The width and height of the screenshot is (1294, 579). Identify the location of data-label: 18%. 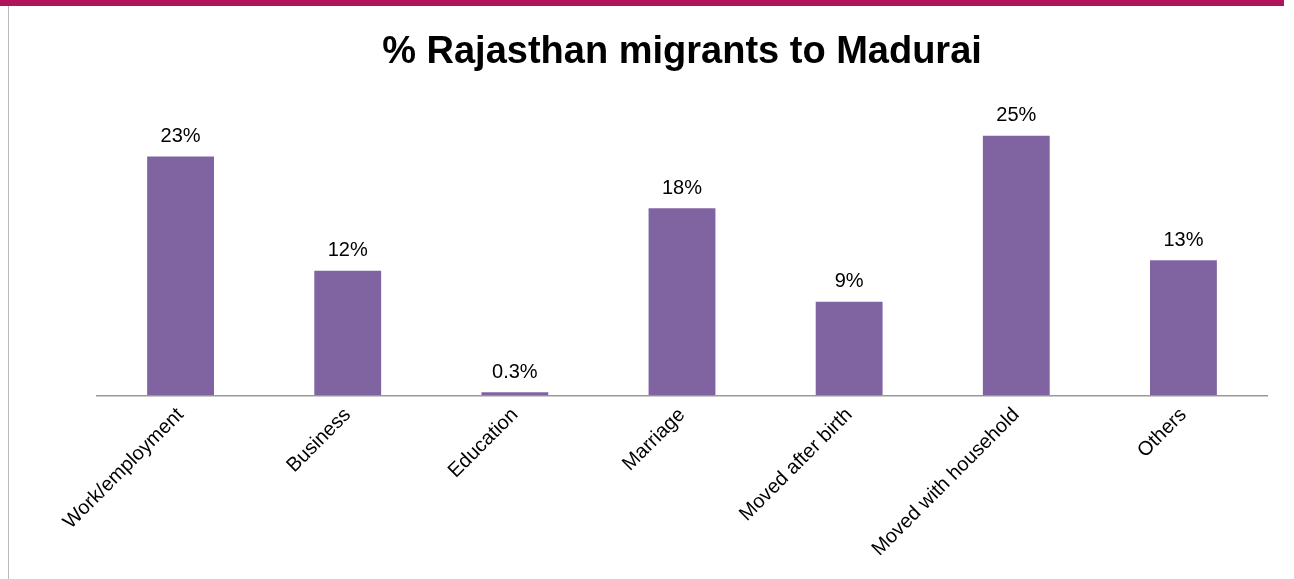
(682, 186).